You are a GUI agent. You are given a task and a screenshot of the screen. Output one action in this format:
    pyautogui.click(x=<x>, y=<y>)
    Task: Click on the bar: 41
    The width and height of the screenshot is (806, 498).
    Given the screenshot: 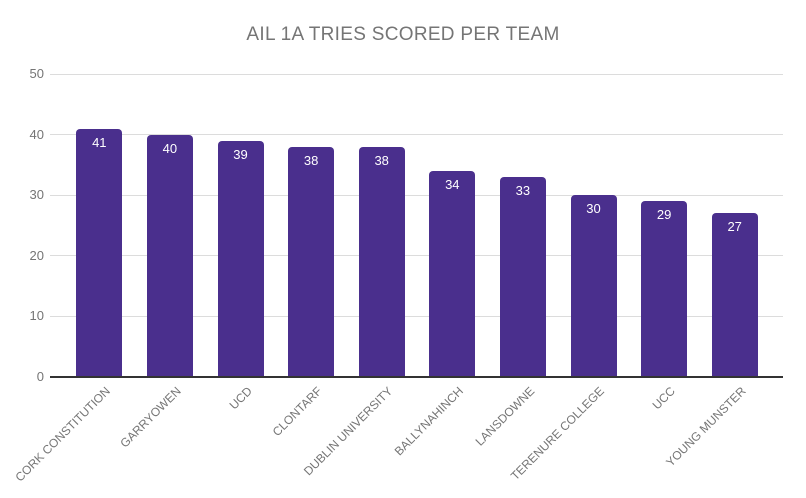 What is the action you would take?
    pyautogui.click(x=99, y=252)
    